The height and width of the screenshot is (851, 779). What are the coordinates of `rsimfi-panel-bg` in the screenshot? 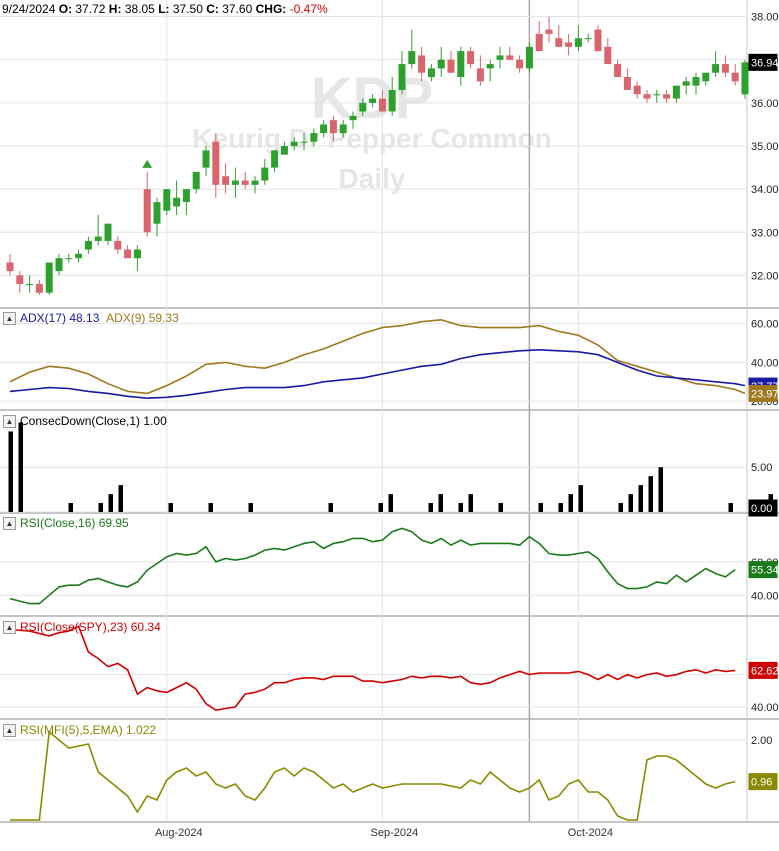 It's located at (389, 770).